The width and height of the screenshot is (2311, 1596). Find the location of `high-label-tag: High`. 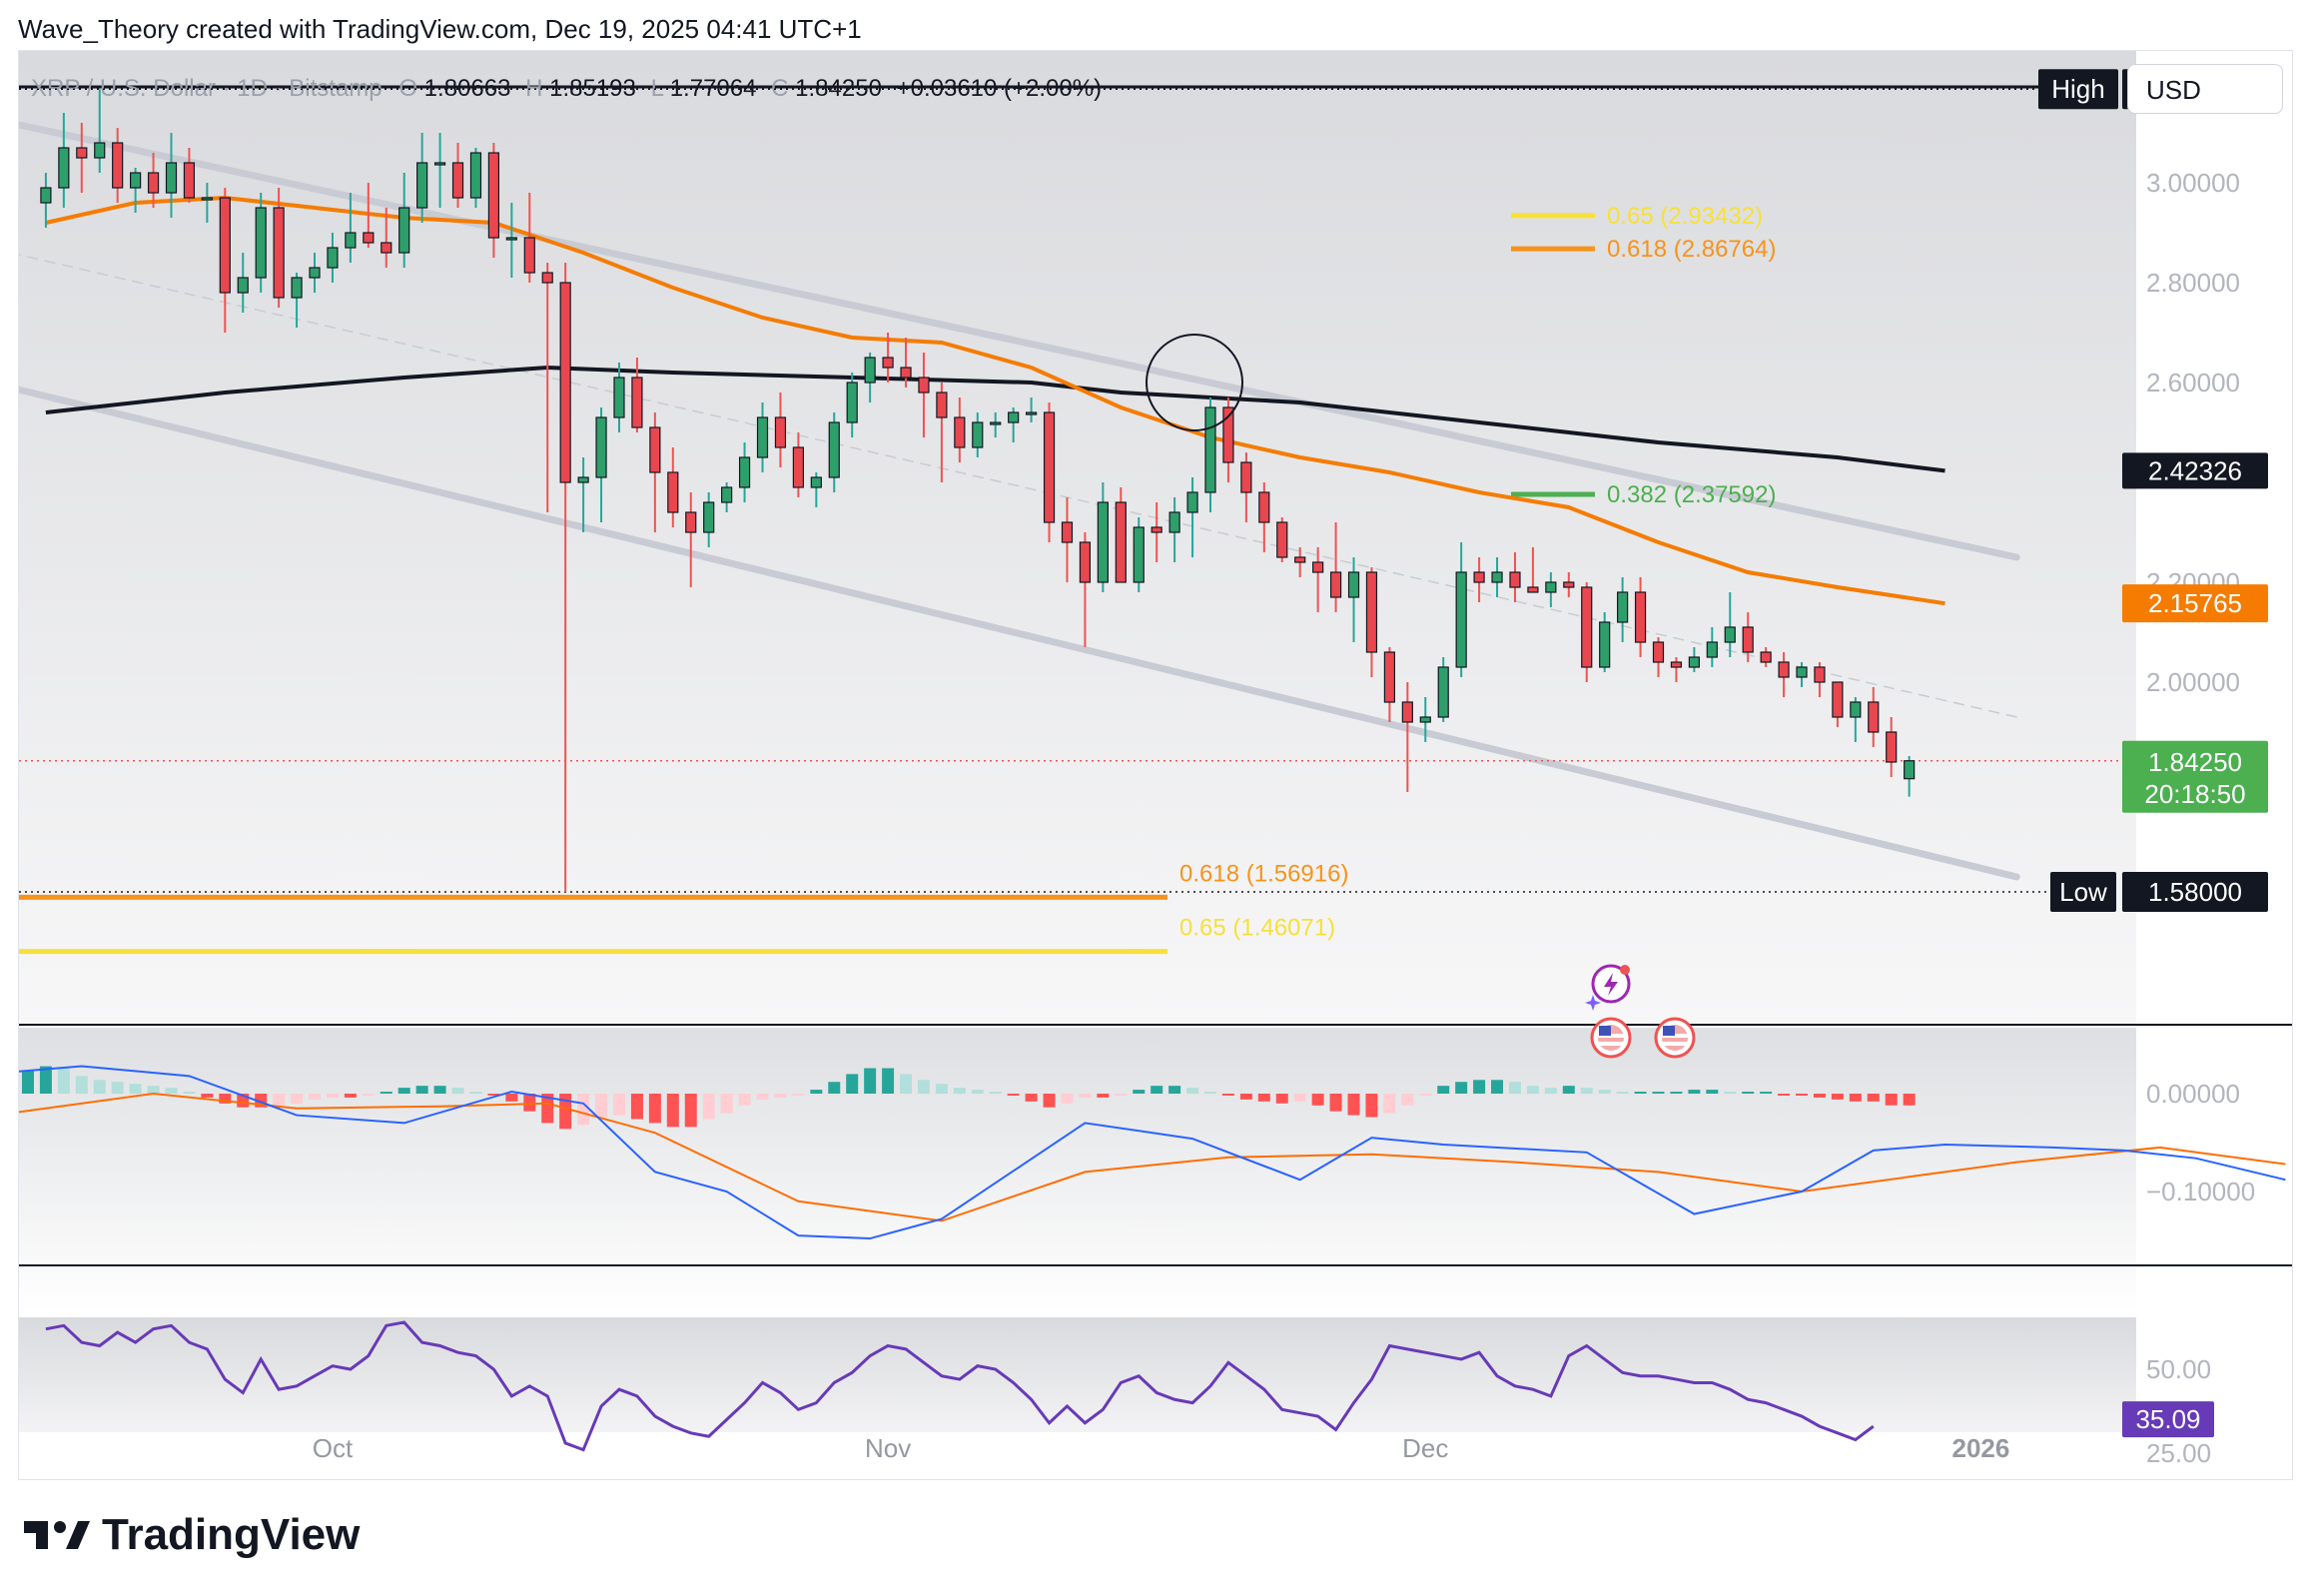

high-label-tag: High is located at coordinates (2078, 89).